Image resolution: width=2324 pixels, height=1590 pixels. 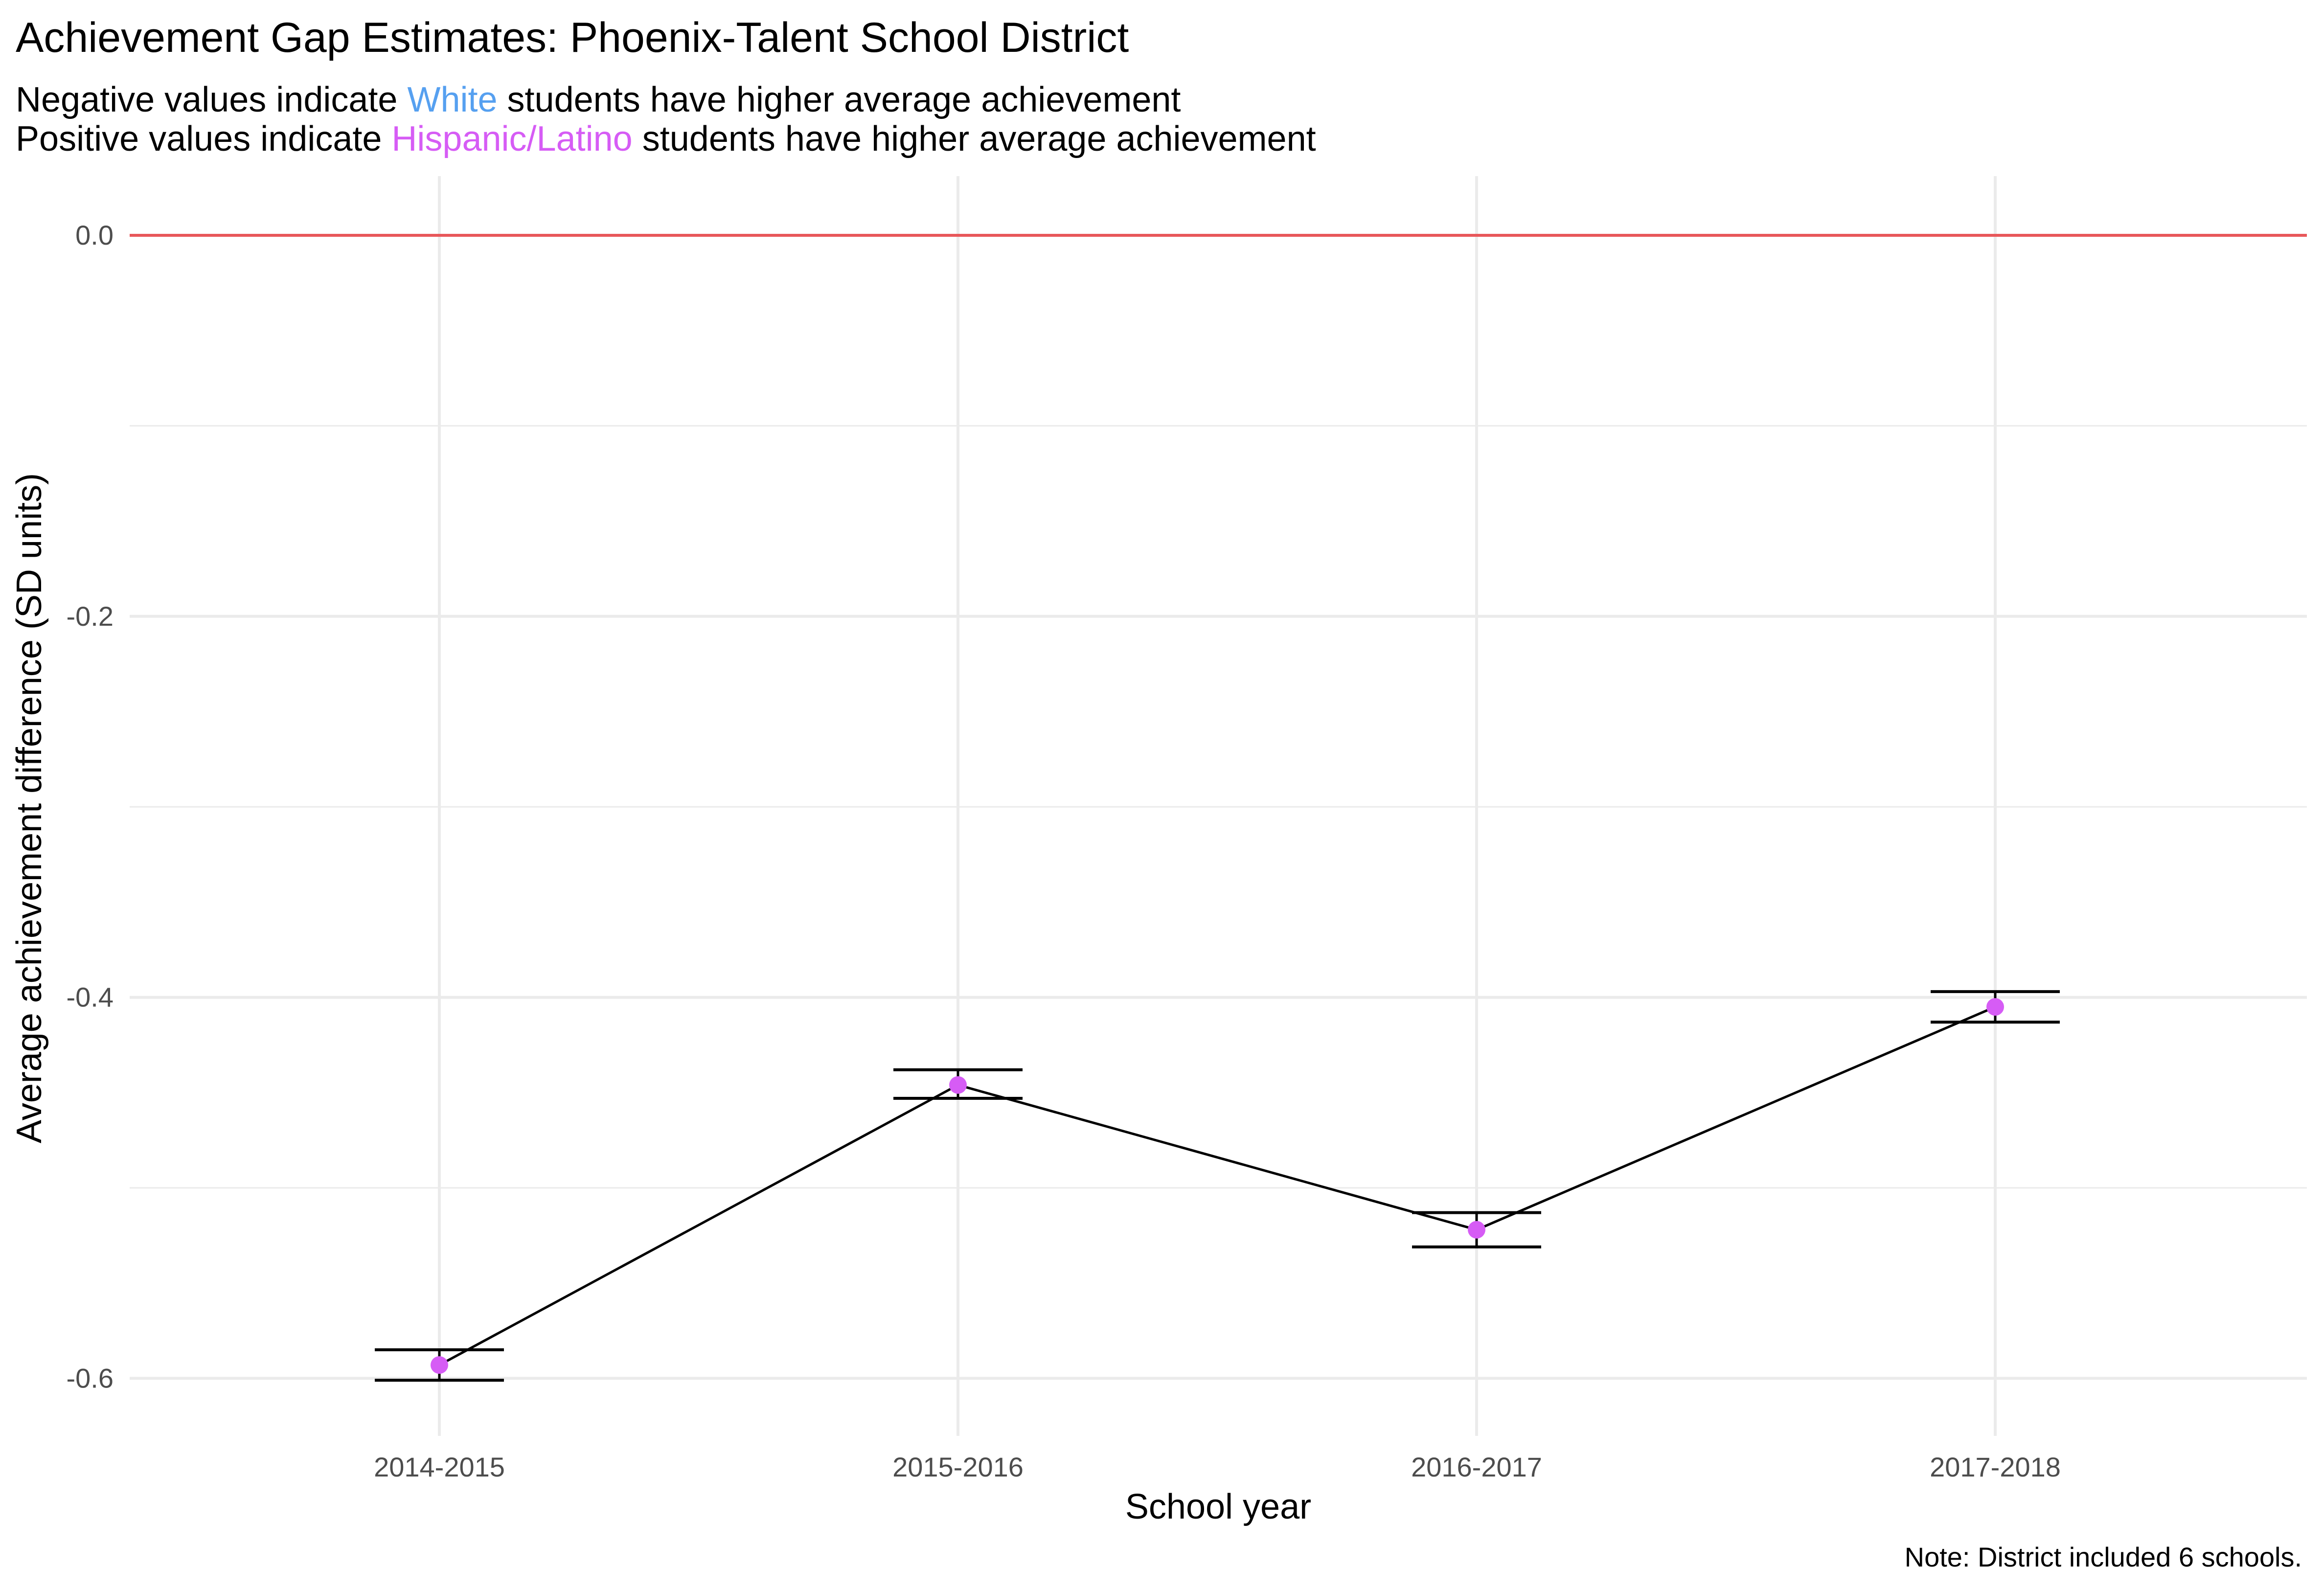 What do you see at coordinates (91, 617) in the screenshot?
I see `y-tick-label: -0.2` at bounding box center [91, 617].